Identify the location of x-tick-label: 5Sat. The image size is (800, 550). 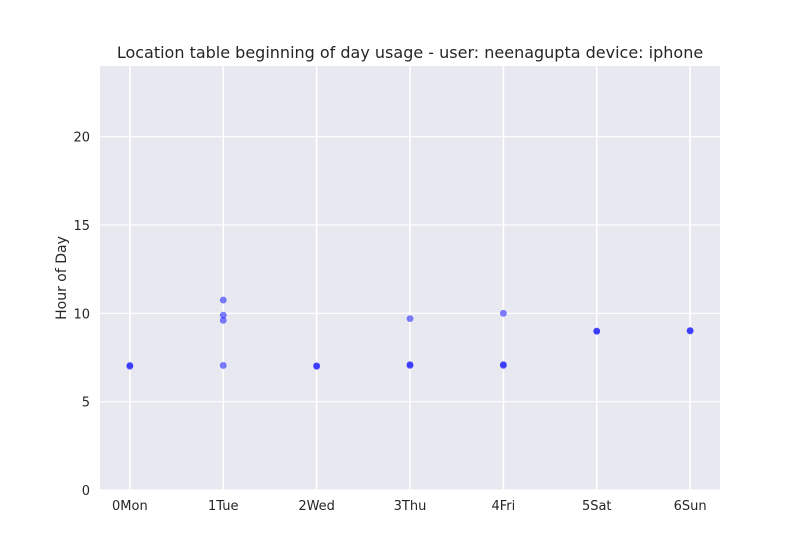
(597, 506).